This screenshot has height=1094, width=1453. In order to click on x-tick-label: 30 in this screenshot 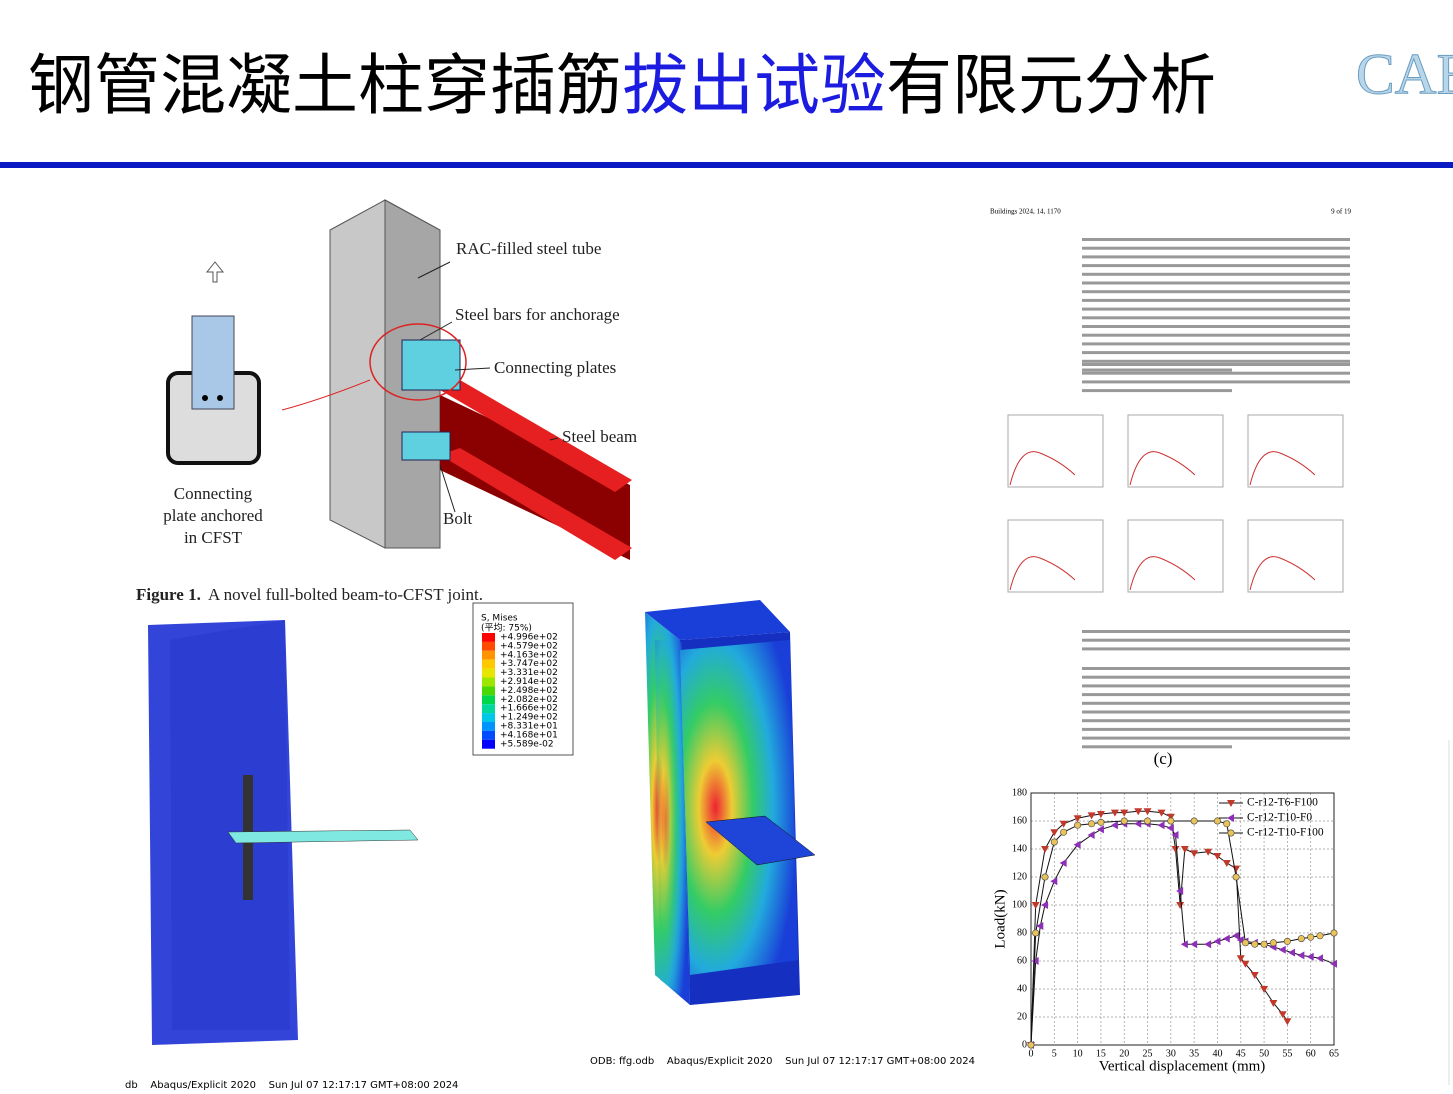, I will do `click(1171, 1053)`.